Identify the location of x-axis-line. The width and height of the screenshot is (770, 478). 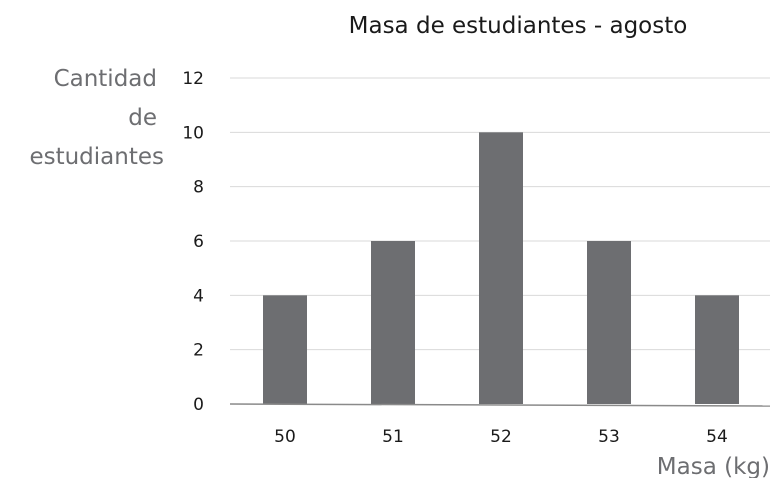
(499, 405).